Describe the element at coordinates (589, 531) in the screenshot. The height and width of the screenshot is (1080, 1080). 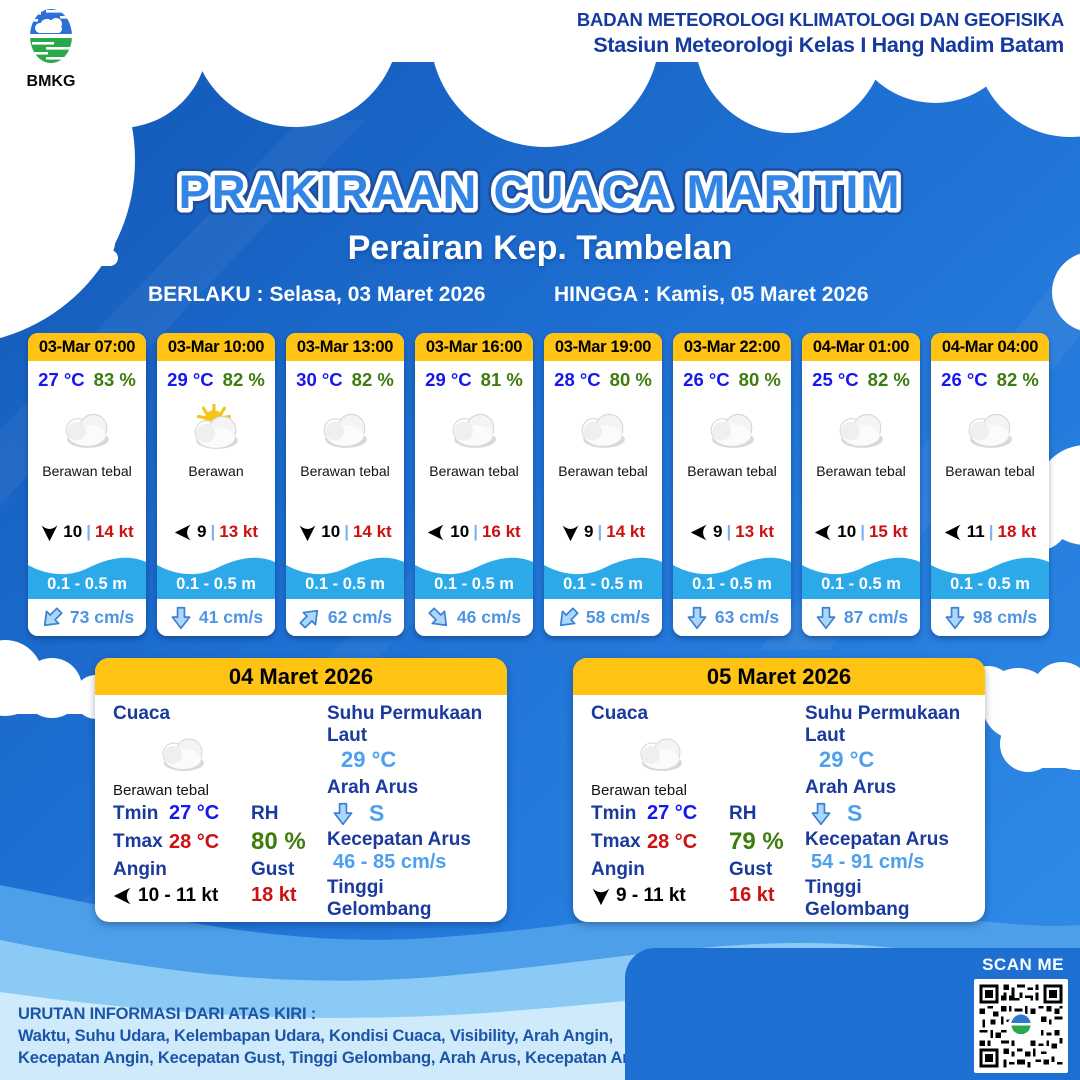
I see `wind-speed: 9` at that location.